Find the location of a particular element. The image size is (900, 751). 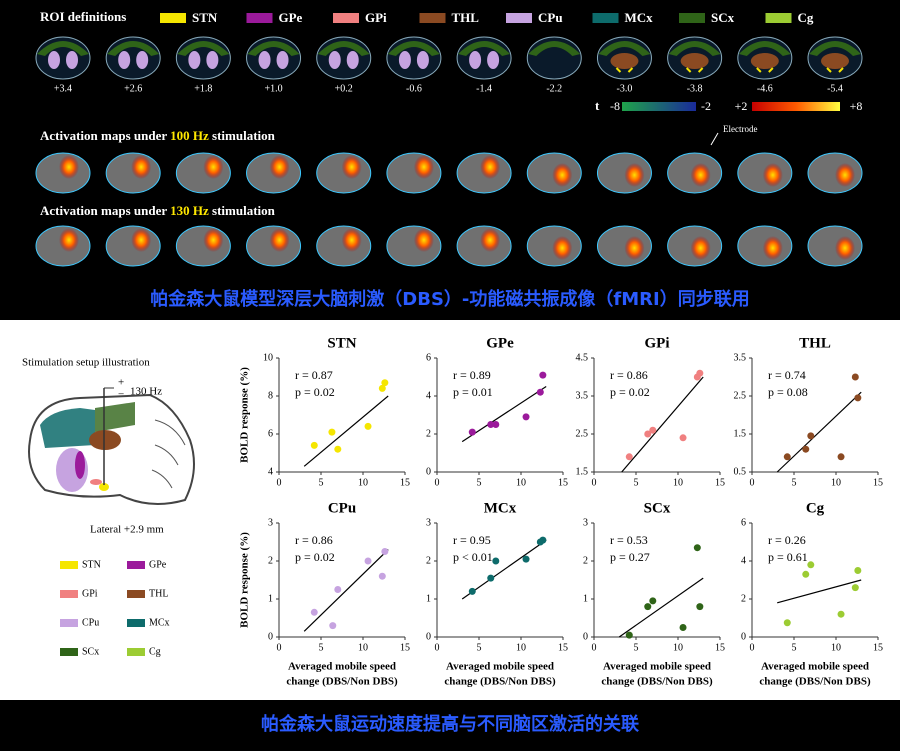

legend-label: THL is located at coordinates (466, 17).